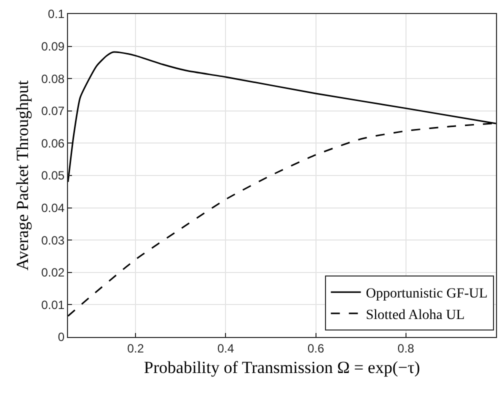 Image resolution: width=498 pixels, height=401 pixels. What do you see at coordinates (53, 143) in the screenshot?
I see `y-tick-label: 0.06` at bounding box center [53, 143].